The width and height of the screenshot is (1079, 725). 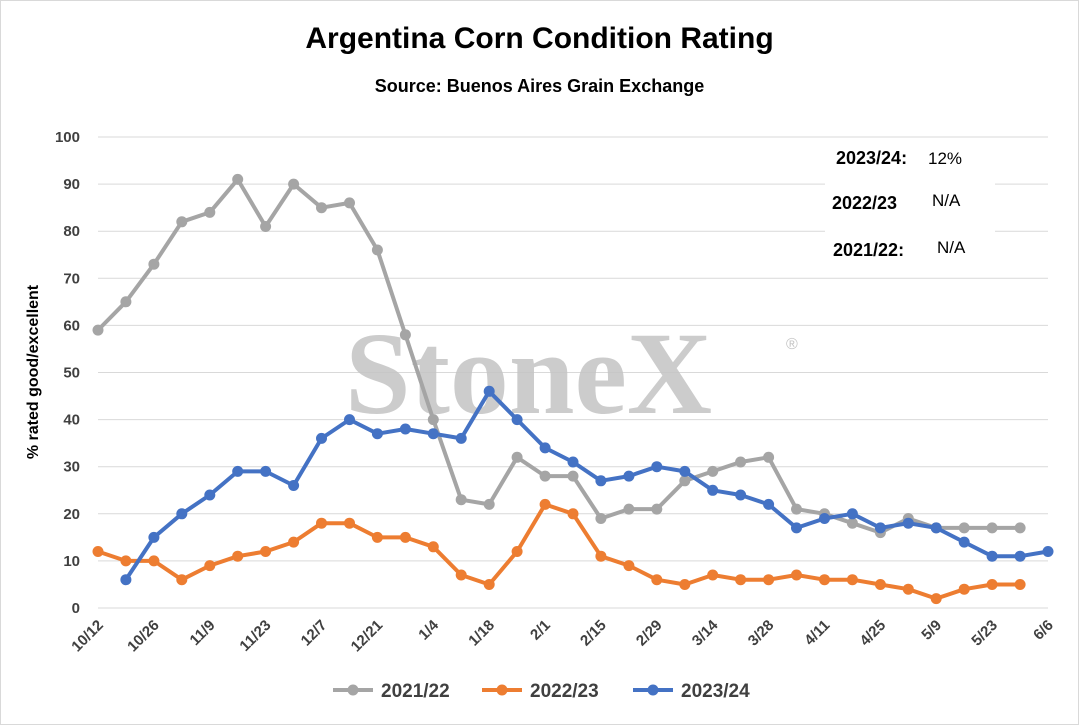 What do you see at coordinates (481, 633) in the screenshot?
I see `x-tick-label: 1/18` at bounding box center [481, 633].